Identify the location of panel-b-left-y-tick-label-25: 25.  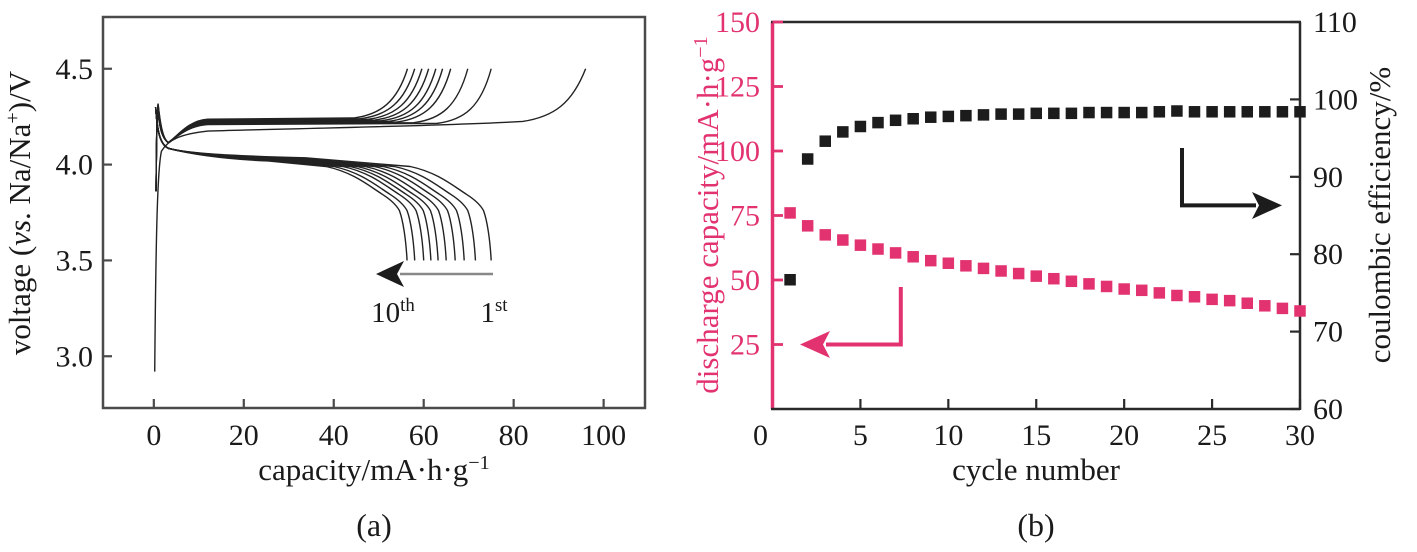
(745, 345).